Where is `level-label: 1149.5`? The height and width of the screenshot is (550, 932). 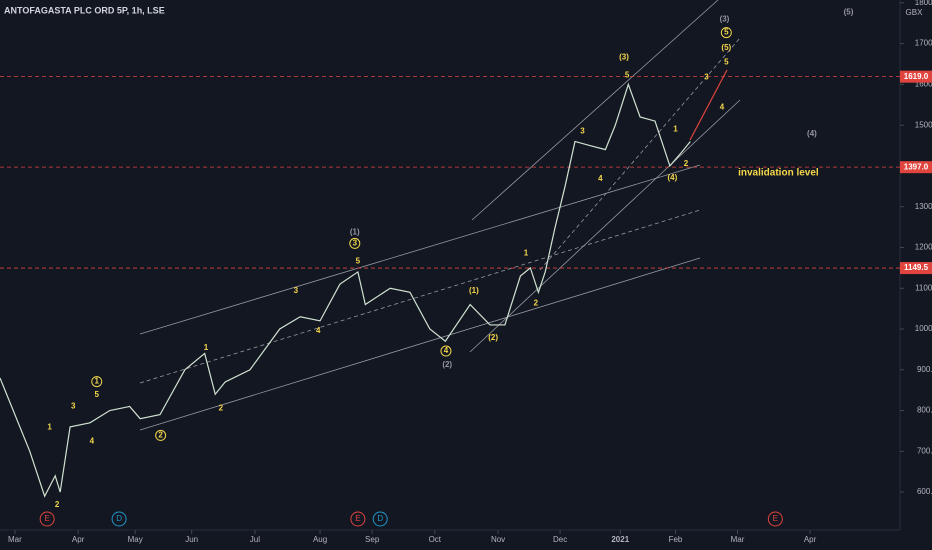
level-label: 1149.5 is located at coordinates (916, 267).